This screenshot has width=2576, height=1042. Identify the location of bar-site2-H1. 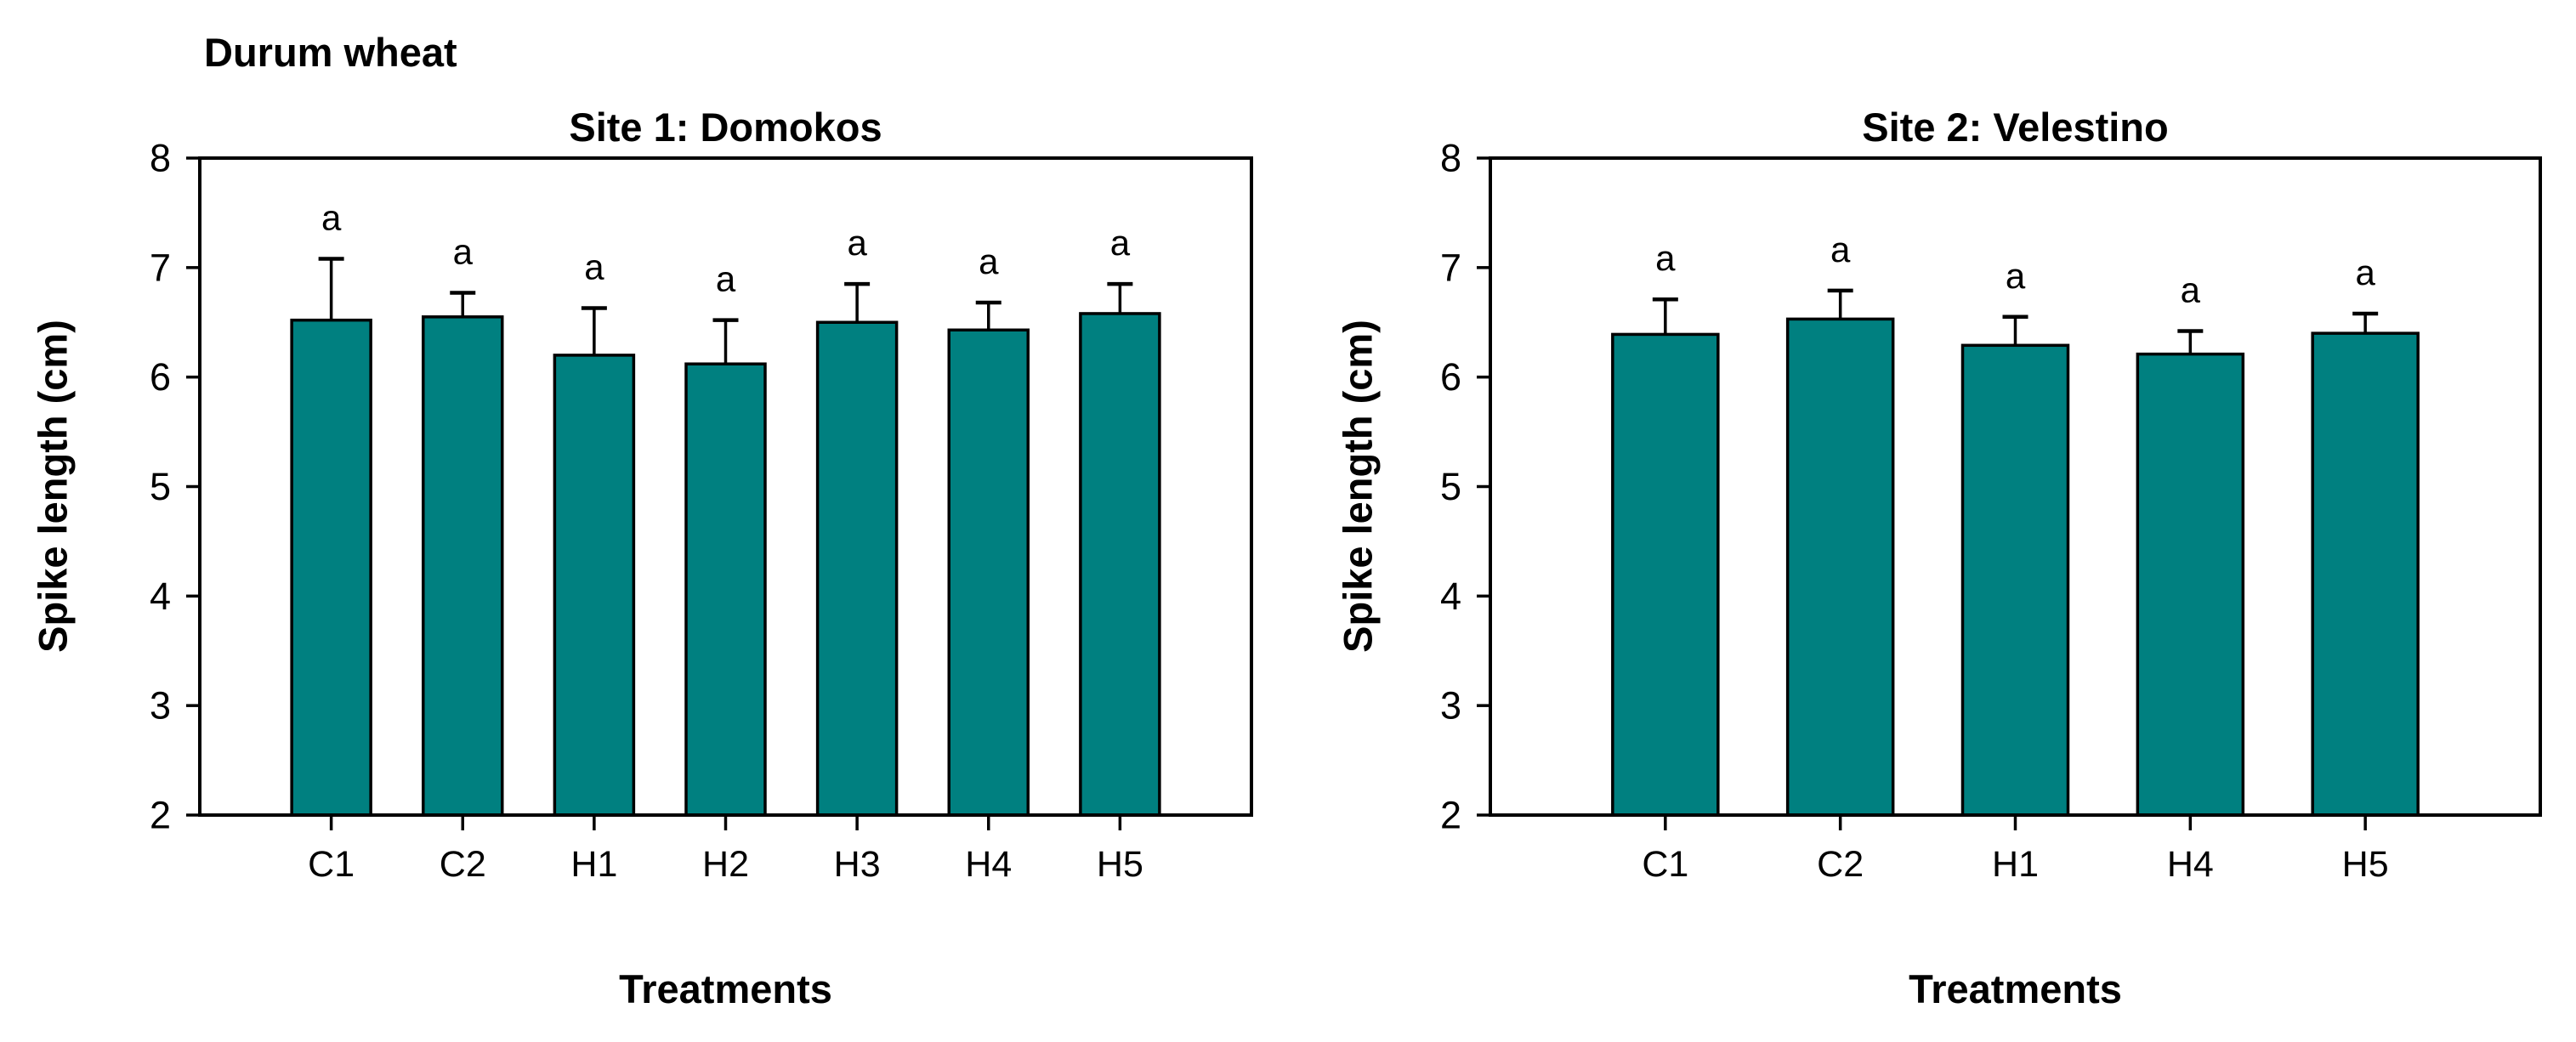
(2015, 580).